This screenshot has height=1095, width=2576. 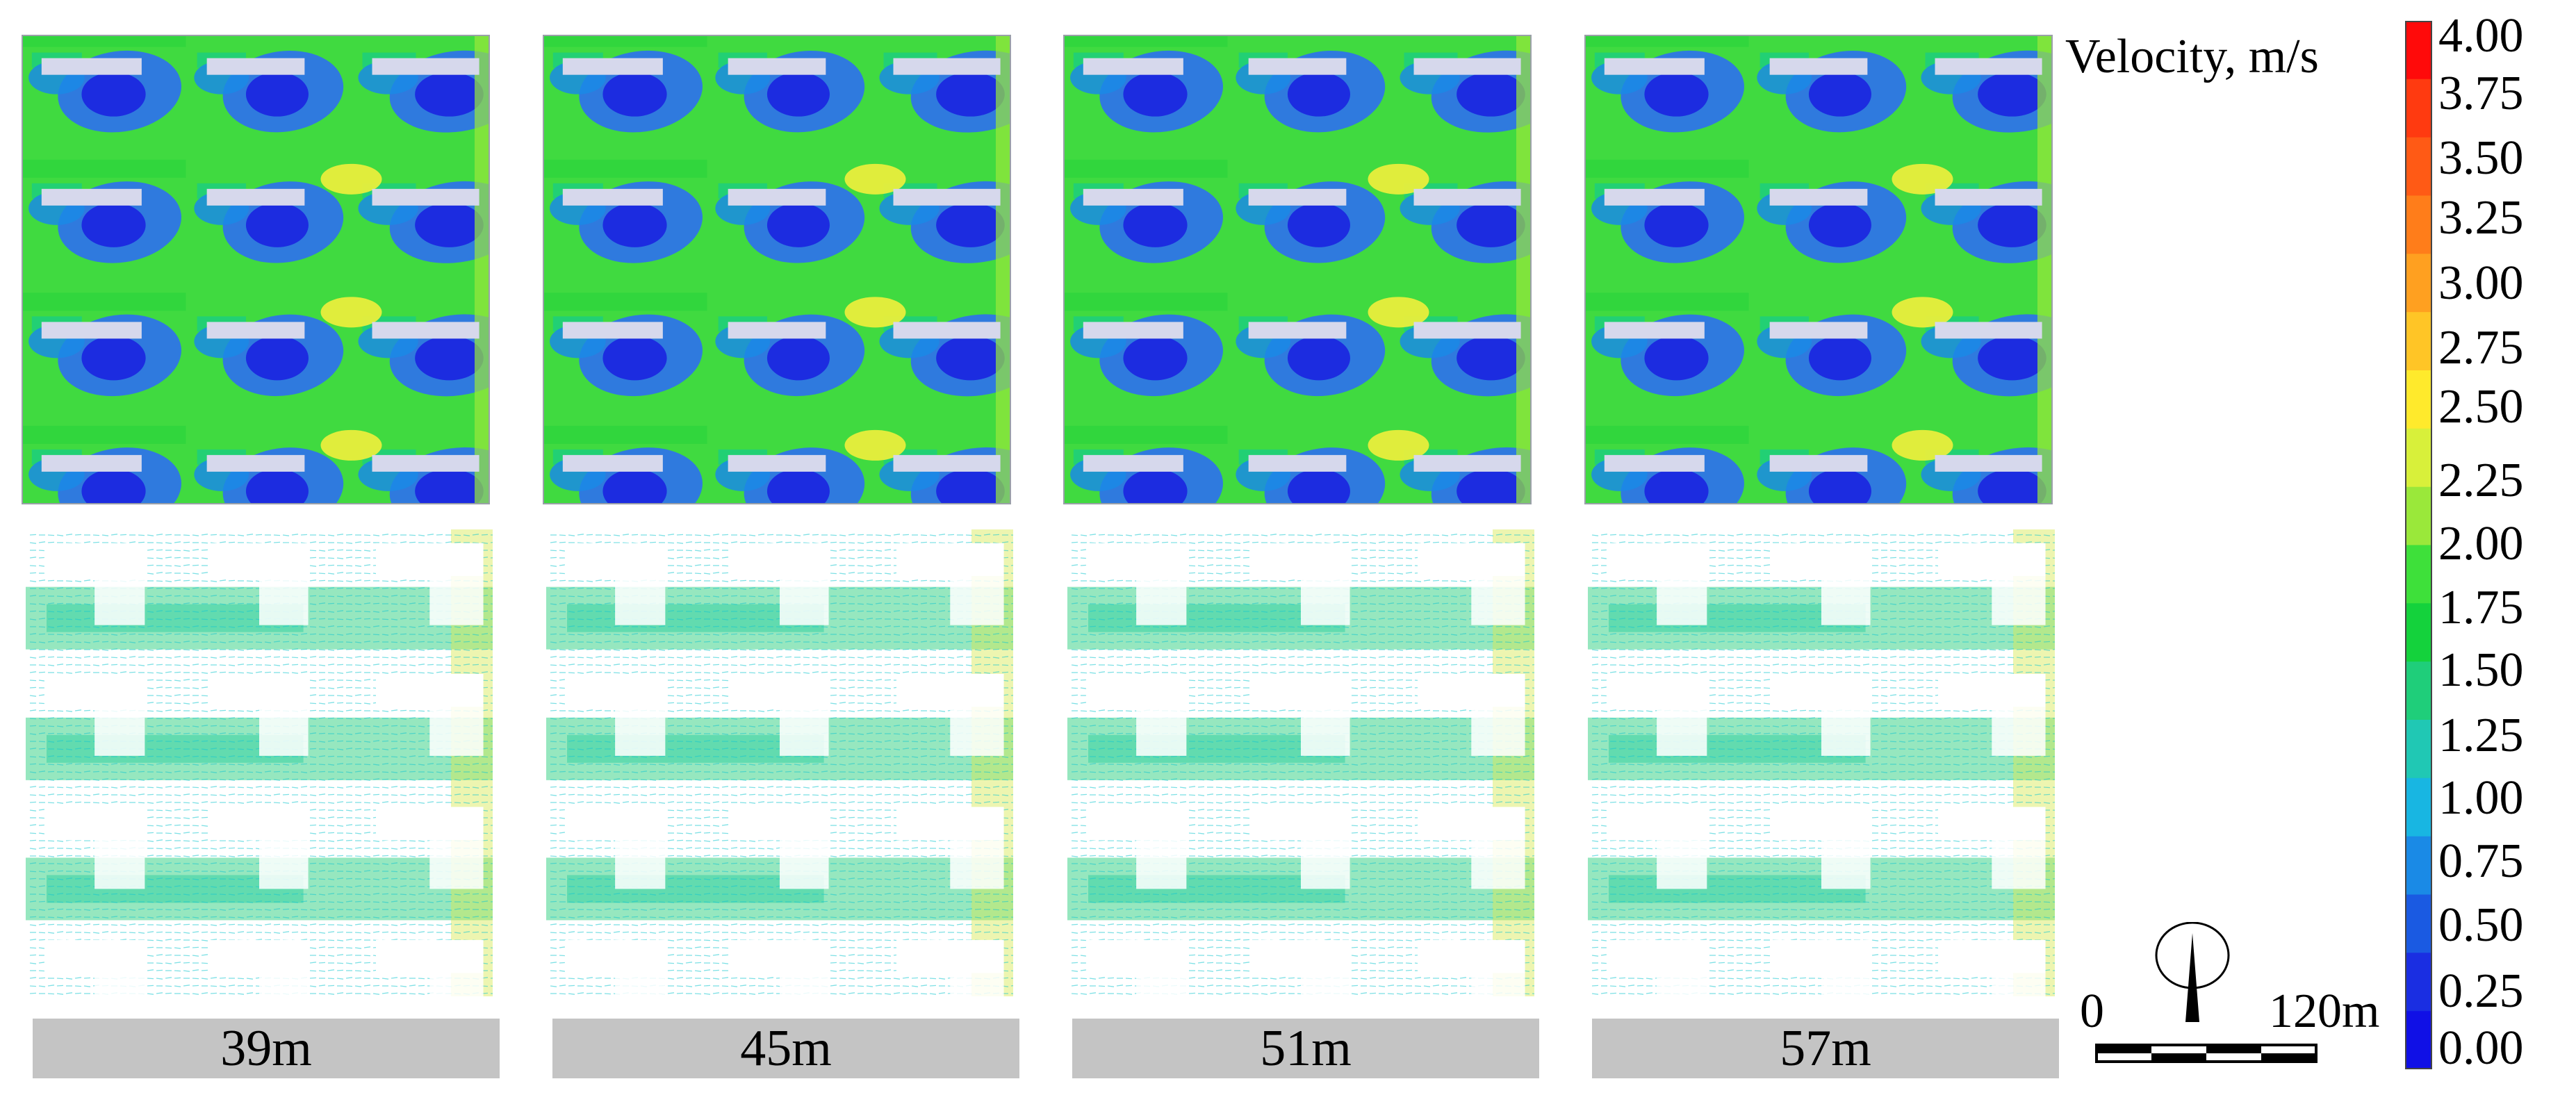 I want to click on contour-map-39m, so click(x=256, y=269).